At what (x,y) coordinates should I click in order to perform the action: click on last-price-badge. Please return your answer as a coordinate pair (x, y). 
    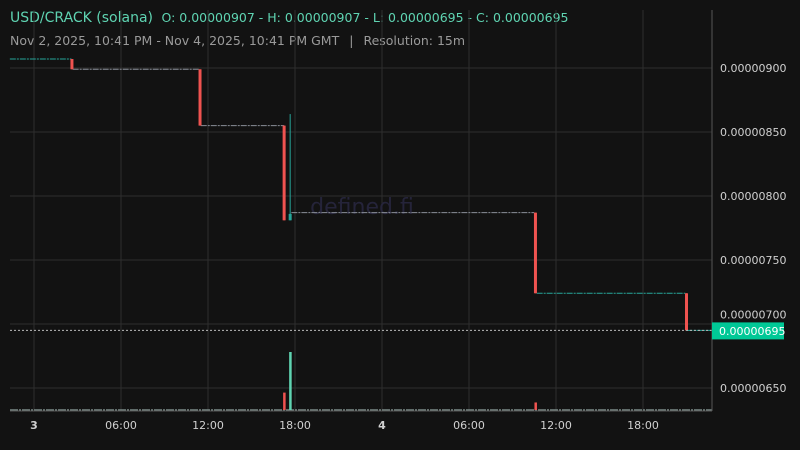
    Looking at the image, I should click on (748, 331).